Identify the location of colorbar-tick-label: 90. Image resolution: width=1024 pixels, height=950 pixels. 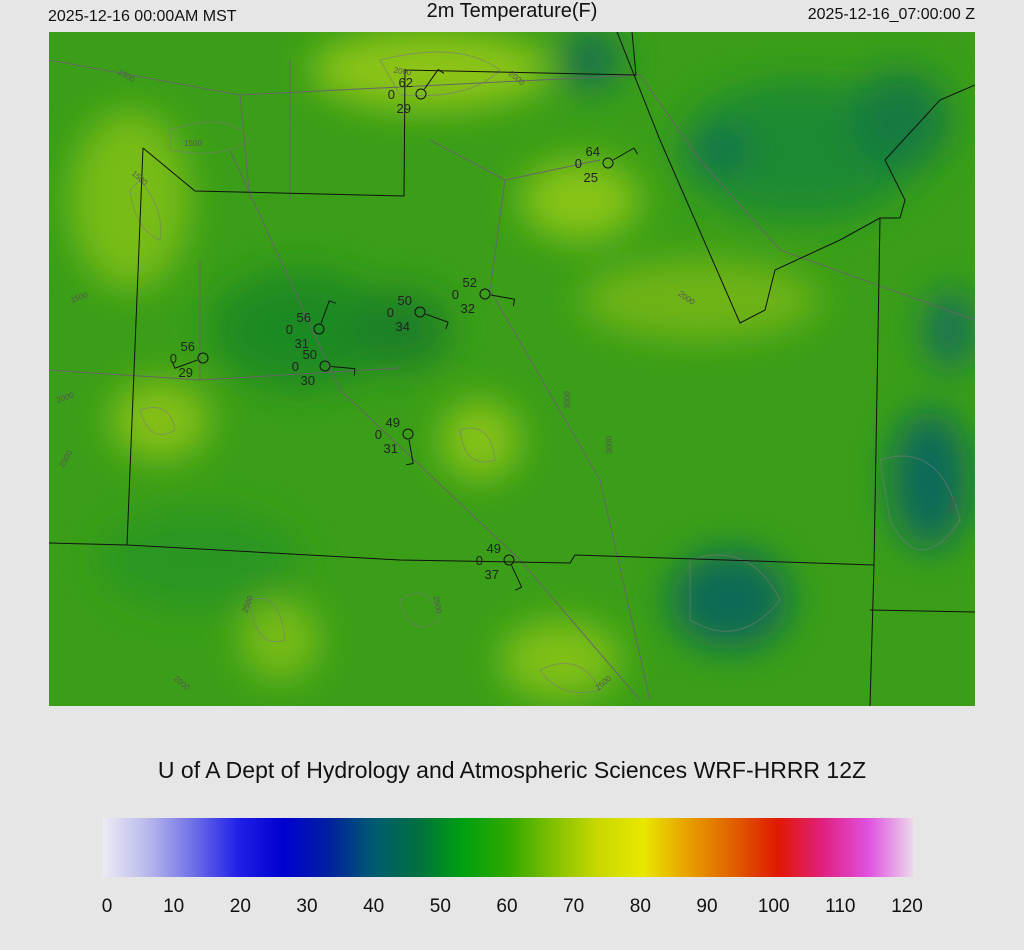
(706, 906).